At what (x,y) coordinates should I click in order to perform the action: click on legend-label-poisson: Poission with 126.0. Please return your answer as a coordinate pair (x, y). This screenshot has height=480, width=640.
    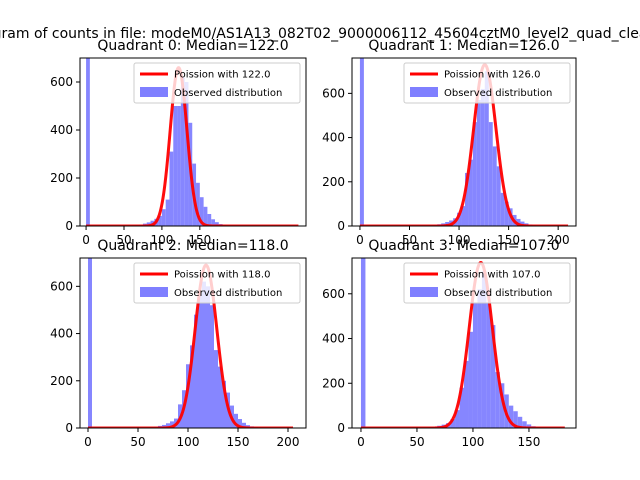
    Looking at the image, I should click on (492, 75).